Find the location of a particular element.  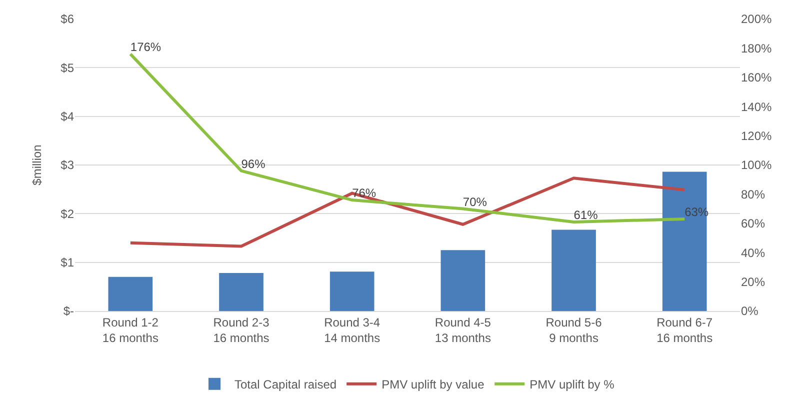

x-tick-label: Round 2-3 16 months is located at coordinates (241, 330).